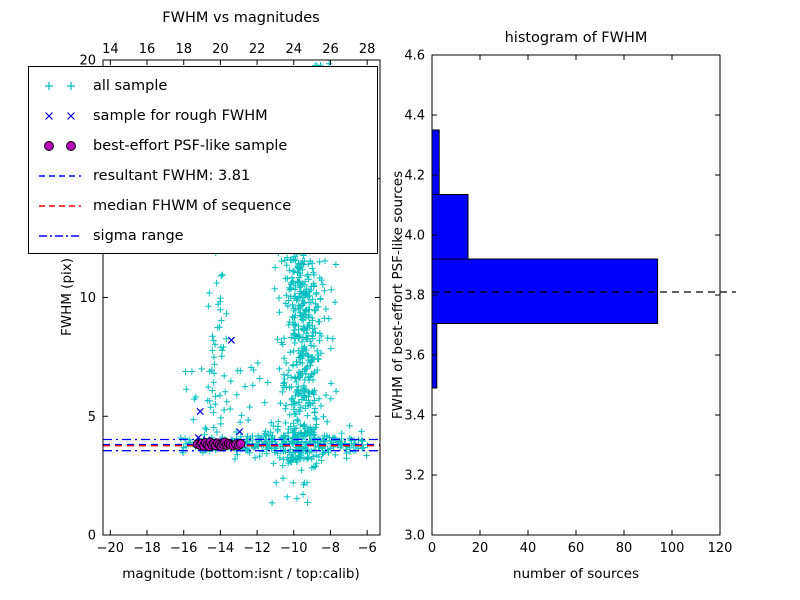  Describe the element at coordinates (367, 49) in the screenshot. I see `x-tick-label-top: 28` at that location.